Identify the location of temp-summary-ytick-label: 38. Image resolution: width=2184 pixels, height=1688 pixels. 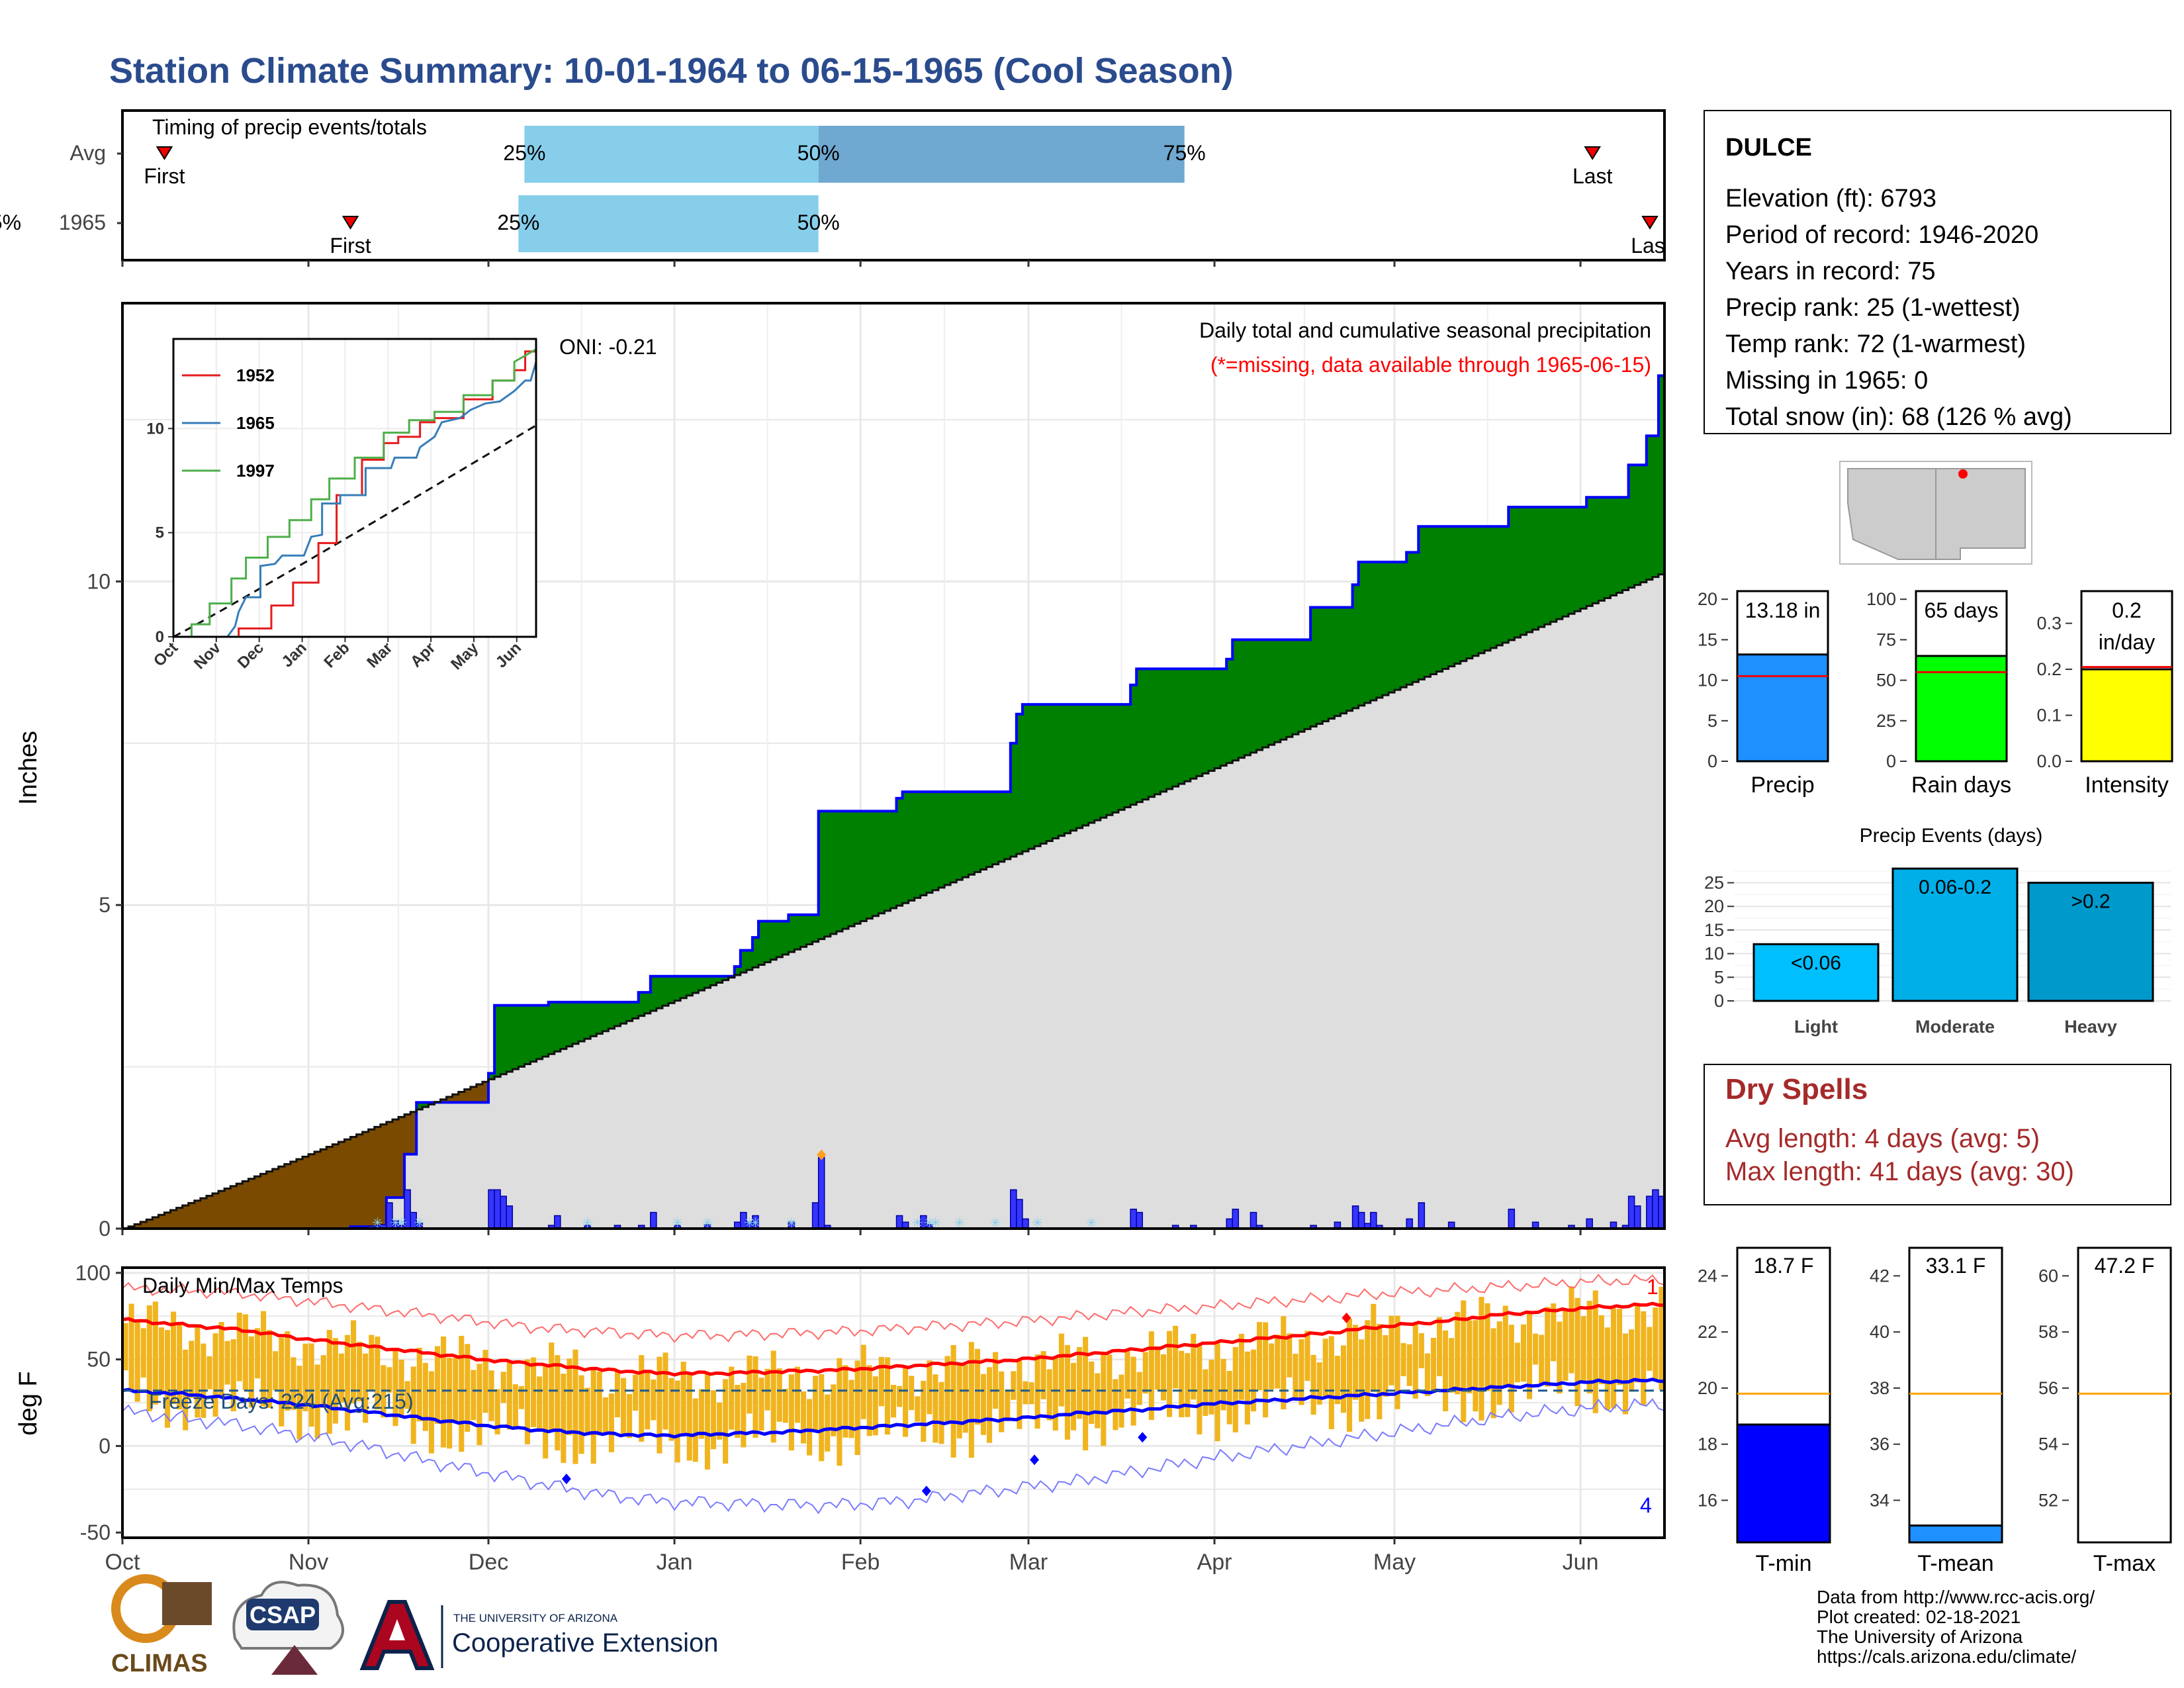
(1880, 1388).